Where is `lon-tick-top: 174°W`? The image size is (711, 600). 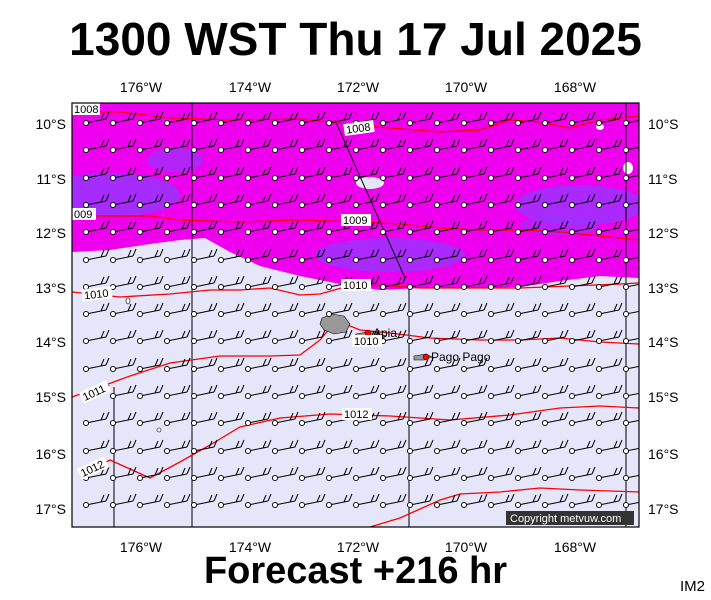 lon-tick-top: 174°W is located at coordinates (250, 87).